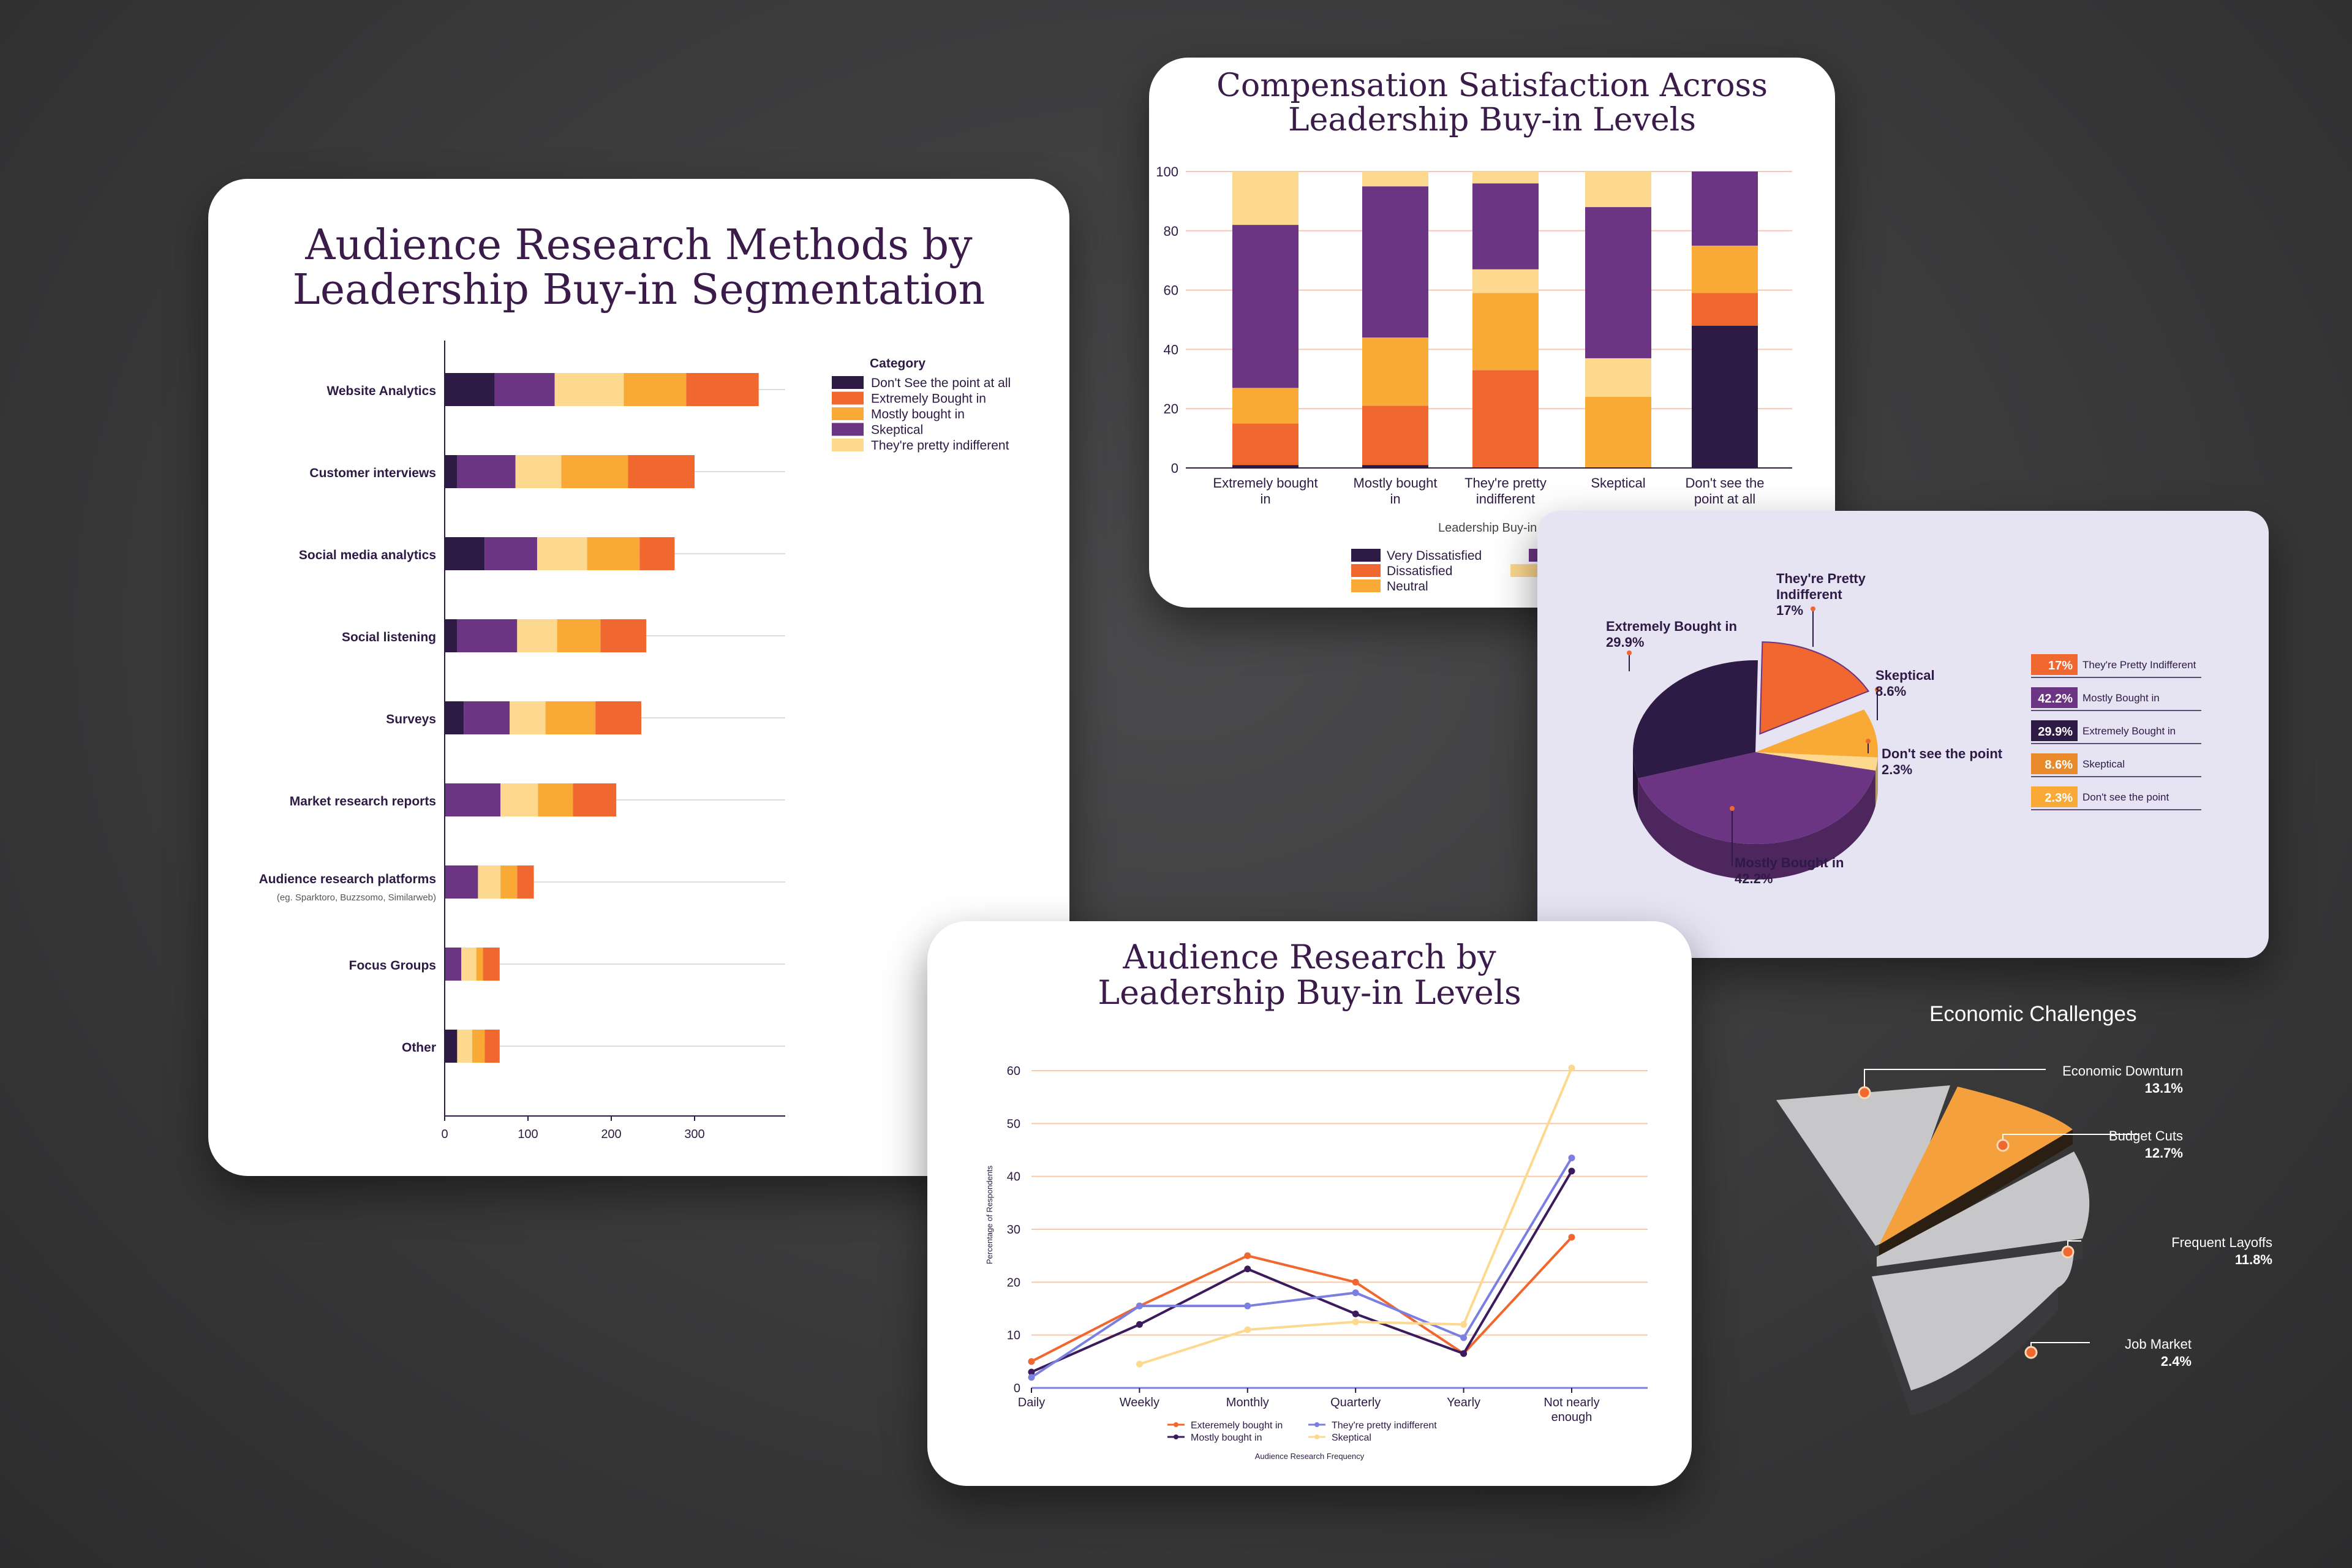 This screenshot has width=2352, height=1568. What do you see at coordinates (1434, 556) in the screenshot?
I see `legend-label: Very Dissatisfied` at bounding box center [1434, 556].